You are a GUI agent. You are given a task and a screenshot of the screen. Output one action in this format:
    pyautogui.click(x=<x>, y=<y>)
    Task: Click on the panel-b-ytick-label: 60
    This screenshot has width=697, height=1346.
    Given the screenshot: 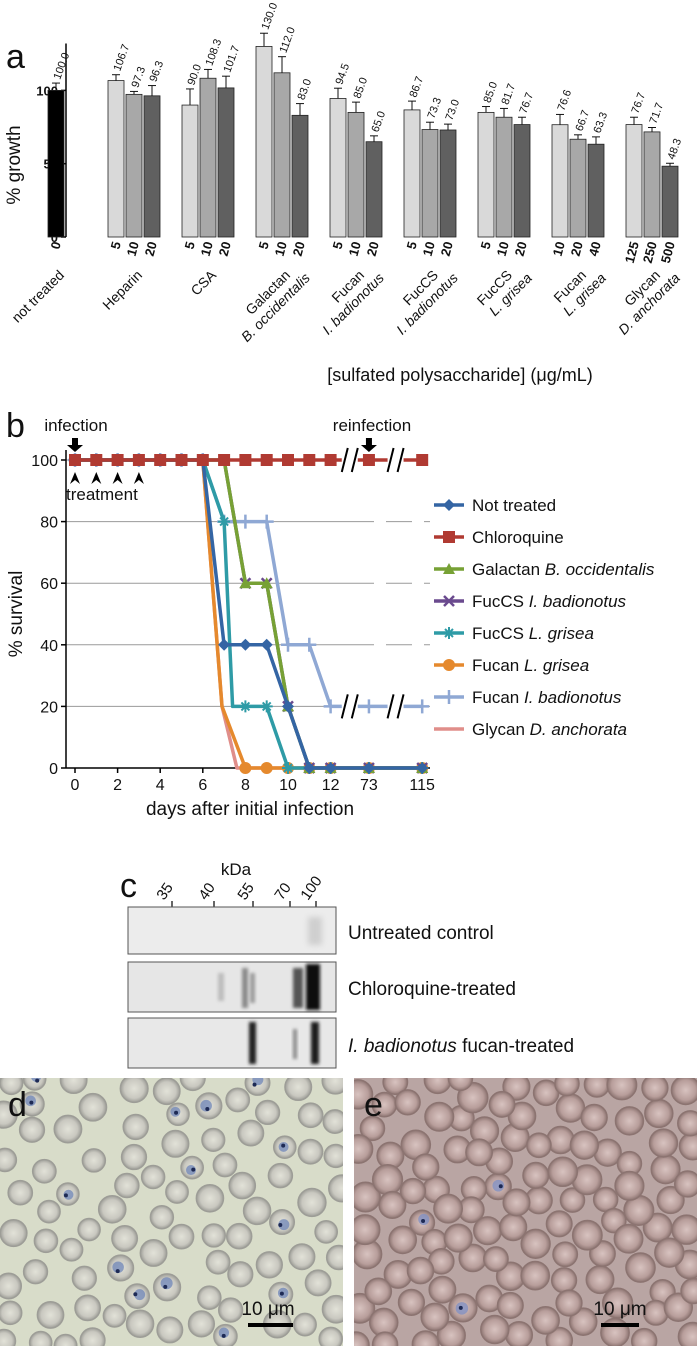 What is the action you would take?
    pyautogui.click(x=49, y=584)
    